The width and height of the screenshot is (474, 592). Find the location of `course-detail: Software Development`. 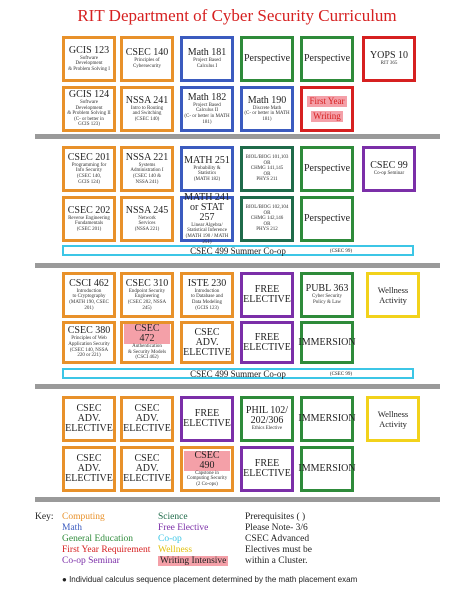

course-detail: Software Development is located at coordinates (89, 61).